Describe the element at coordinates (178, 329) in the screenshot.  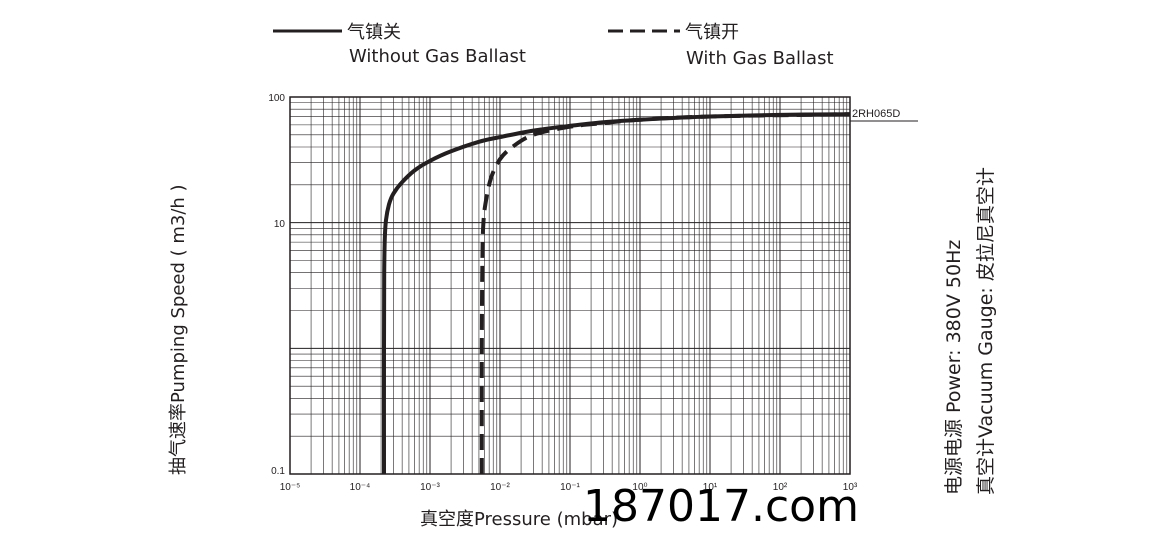
I see `y-axis-label: 抽气速率Pumping Speed ( m3/h )` at that location.